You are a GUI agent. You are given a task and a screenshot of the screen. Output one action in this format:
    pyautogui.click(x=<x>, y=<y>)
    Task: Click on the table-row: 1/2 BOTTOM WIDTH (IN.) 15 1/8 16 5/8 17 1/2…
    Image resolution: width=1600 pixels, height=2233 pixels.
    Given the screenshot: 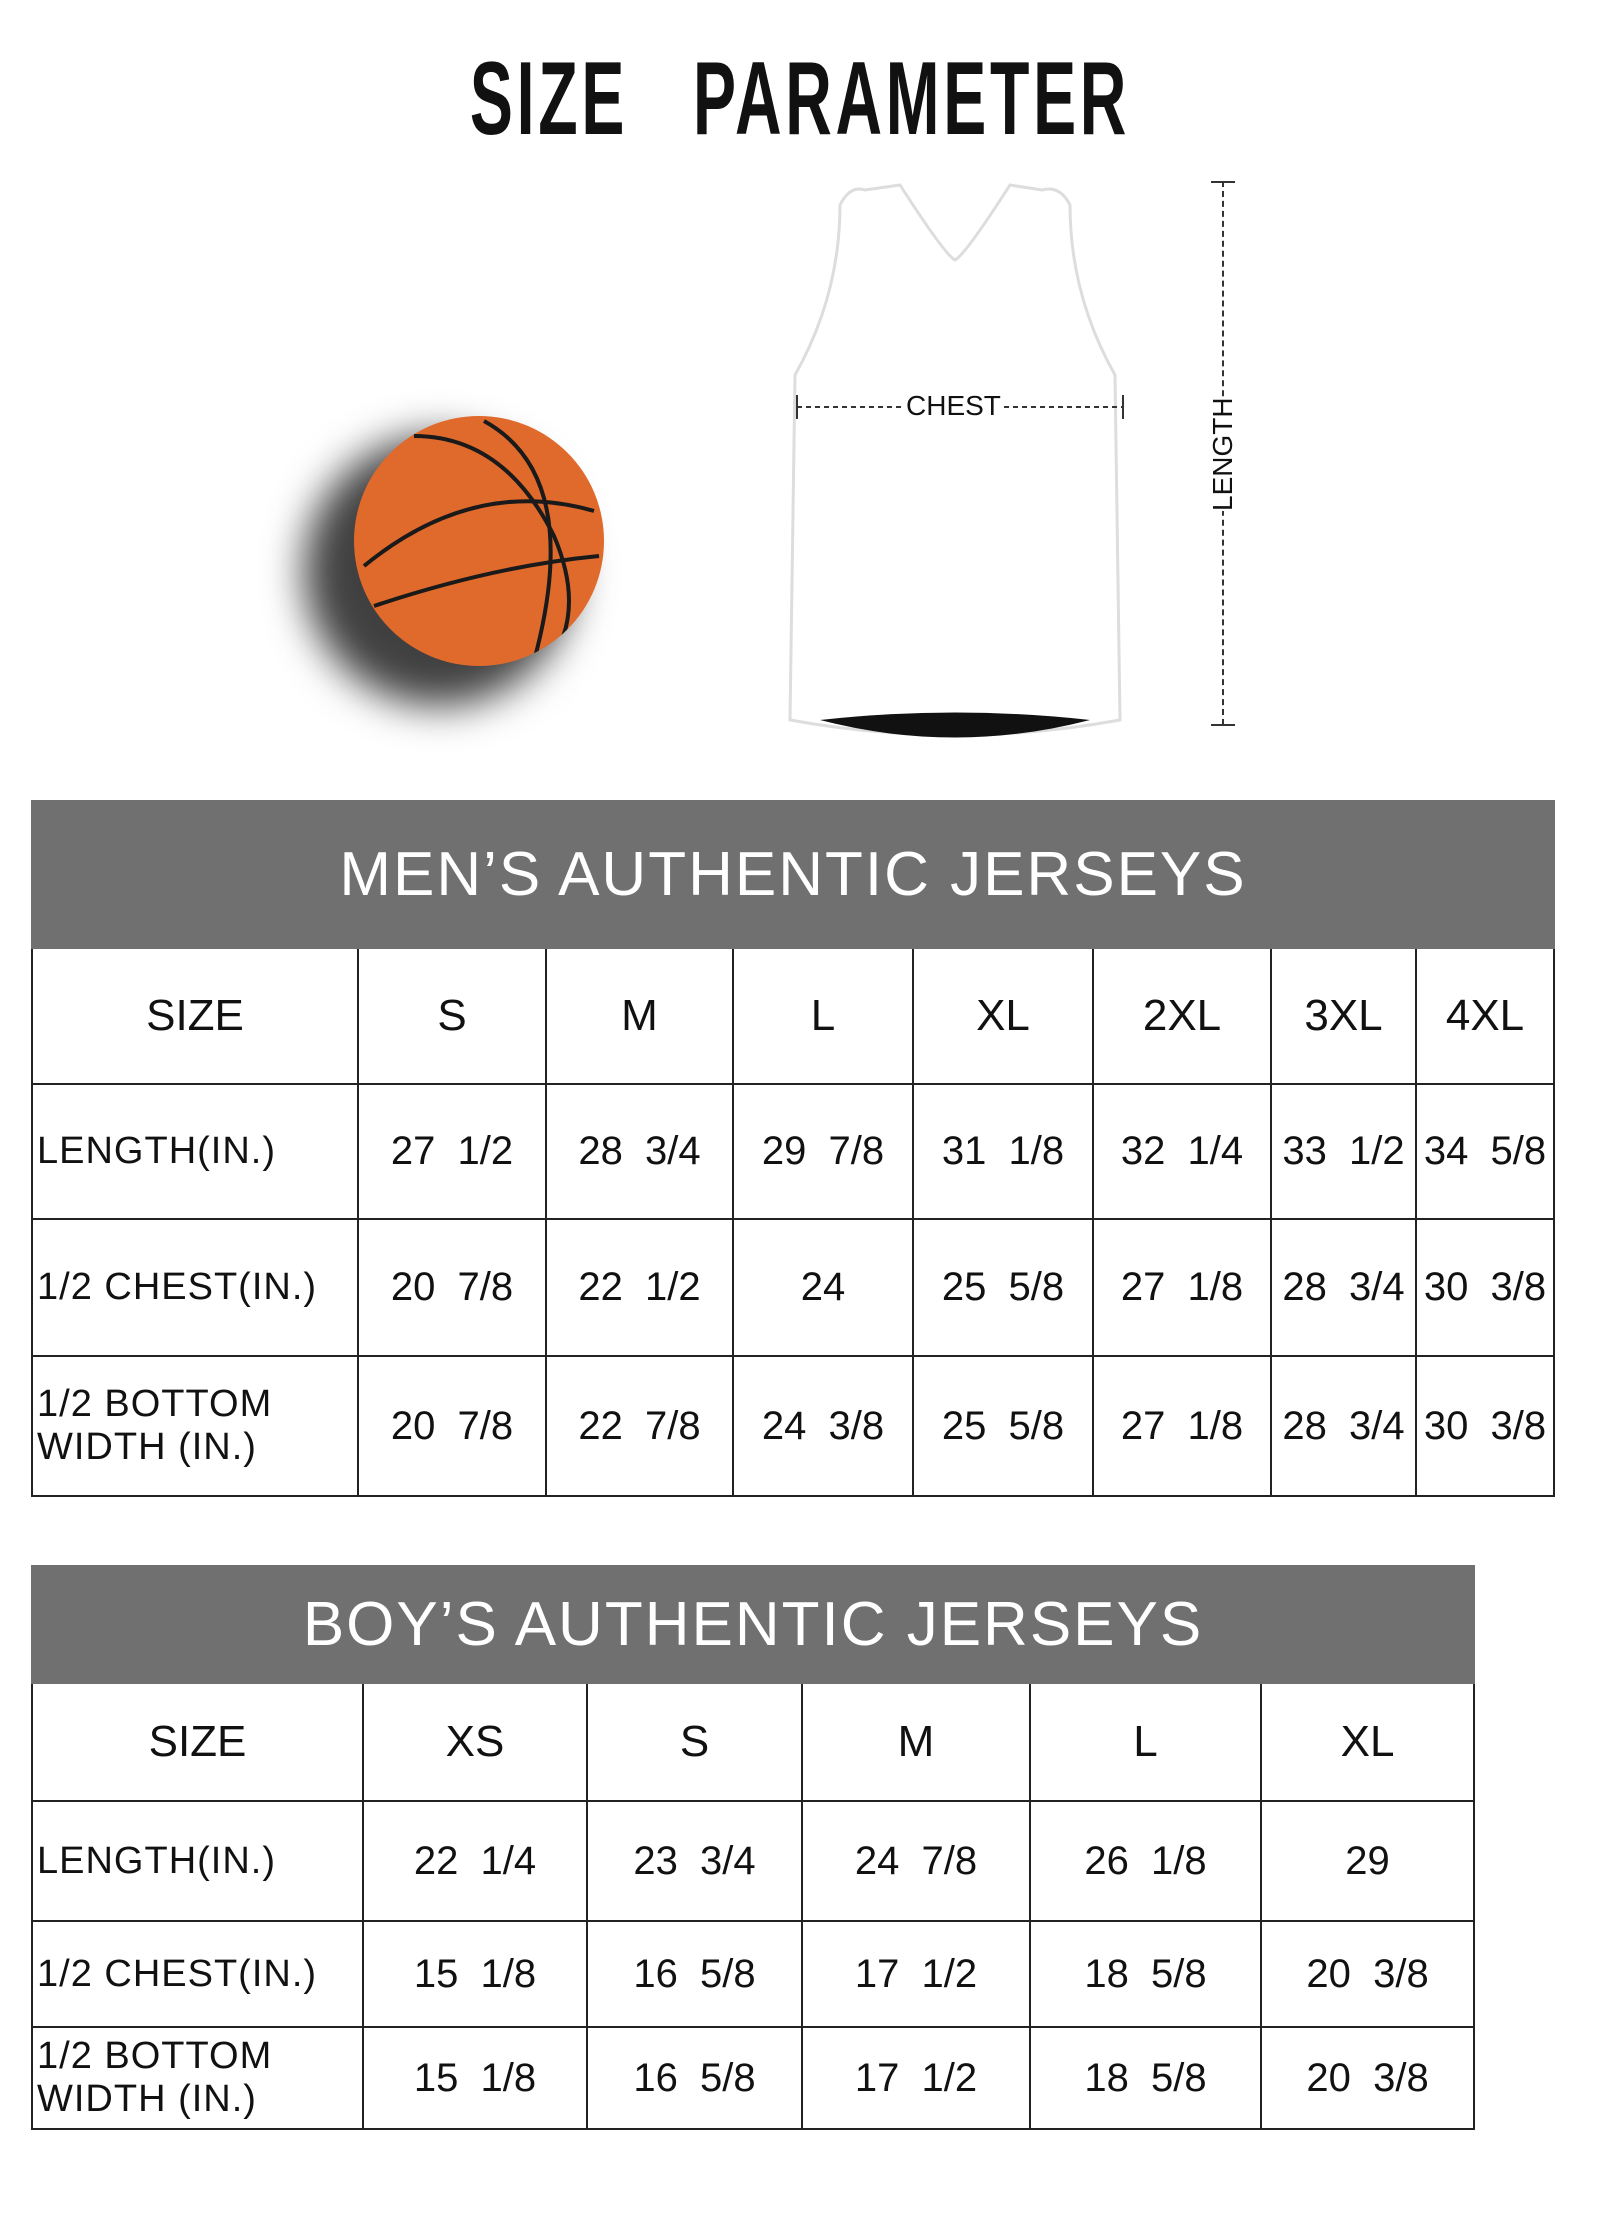 What is the action you would take?
    pyautogui.click(x=753, y=2078)
    